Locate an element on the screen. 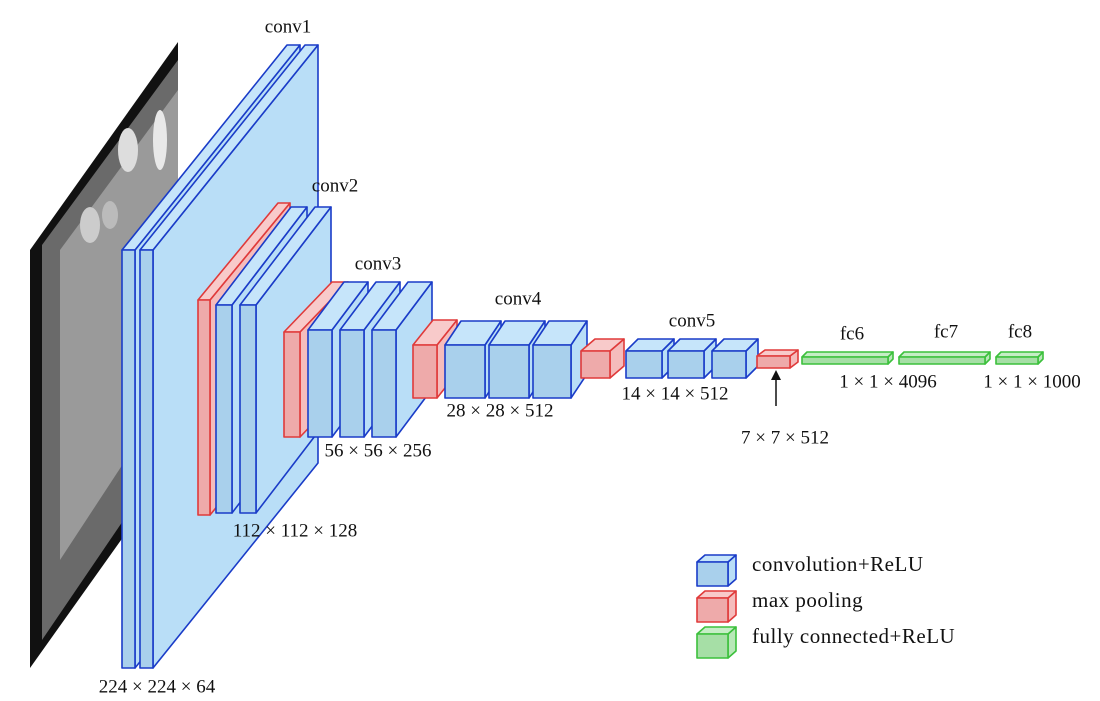 The height and width of the screenshot is (701, 1100). dimension-label: 224 × 224 × 64 is located at coordinates (157, 686).